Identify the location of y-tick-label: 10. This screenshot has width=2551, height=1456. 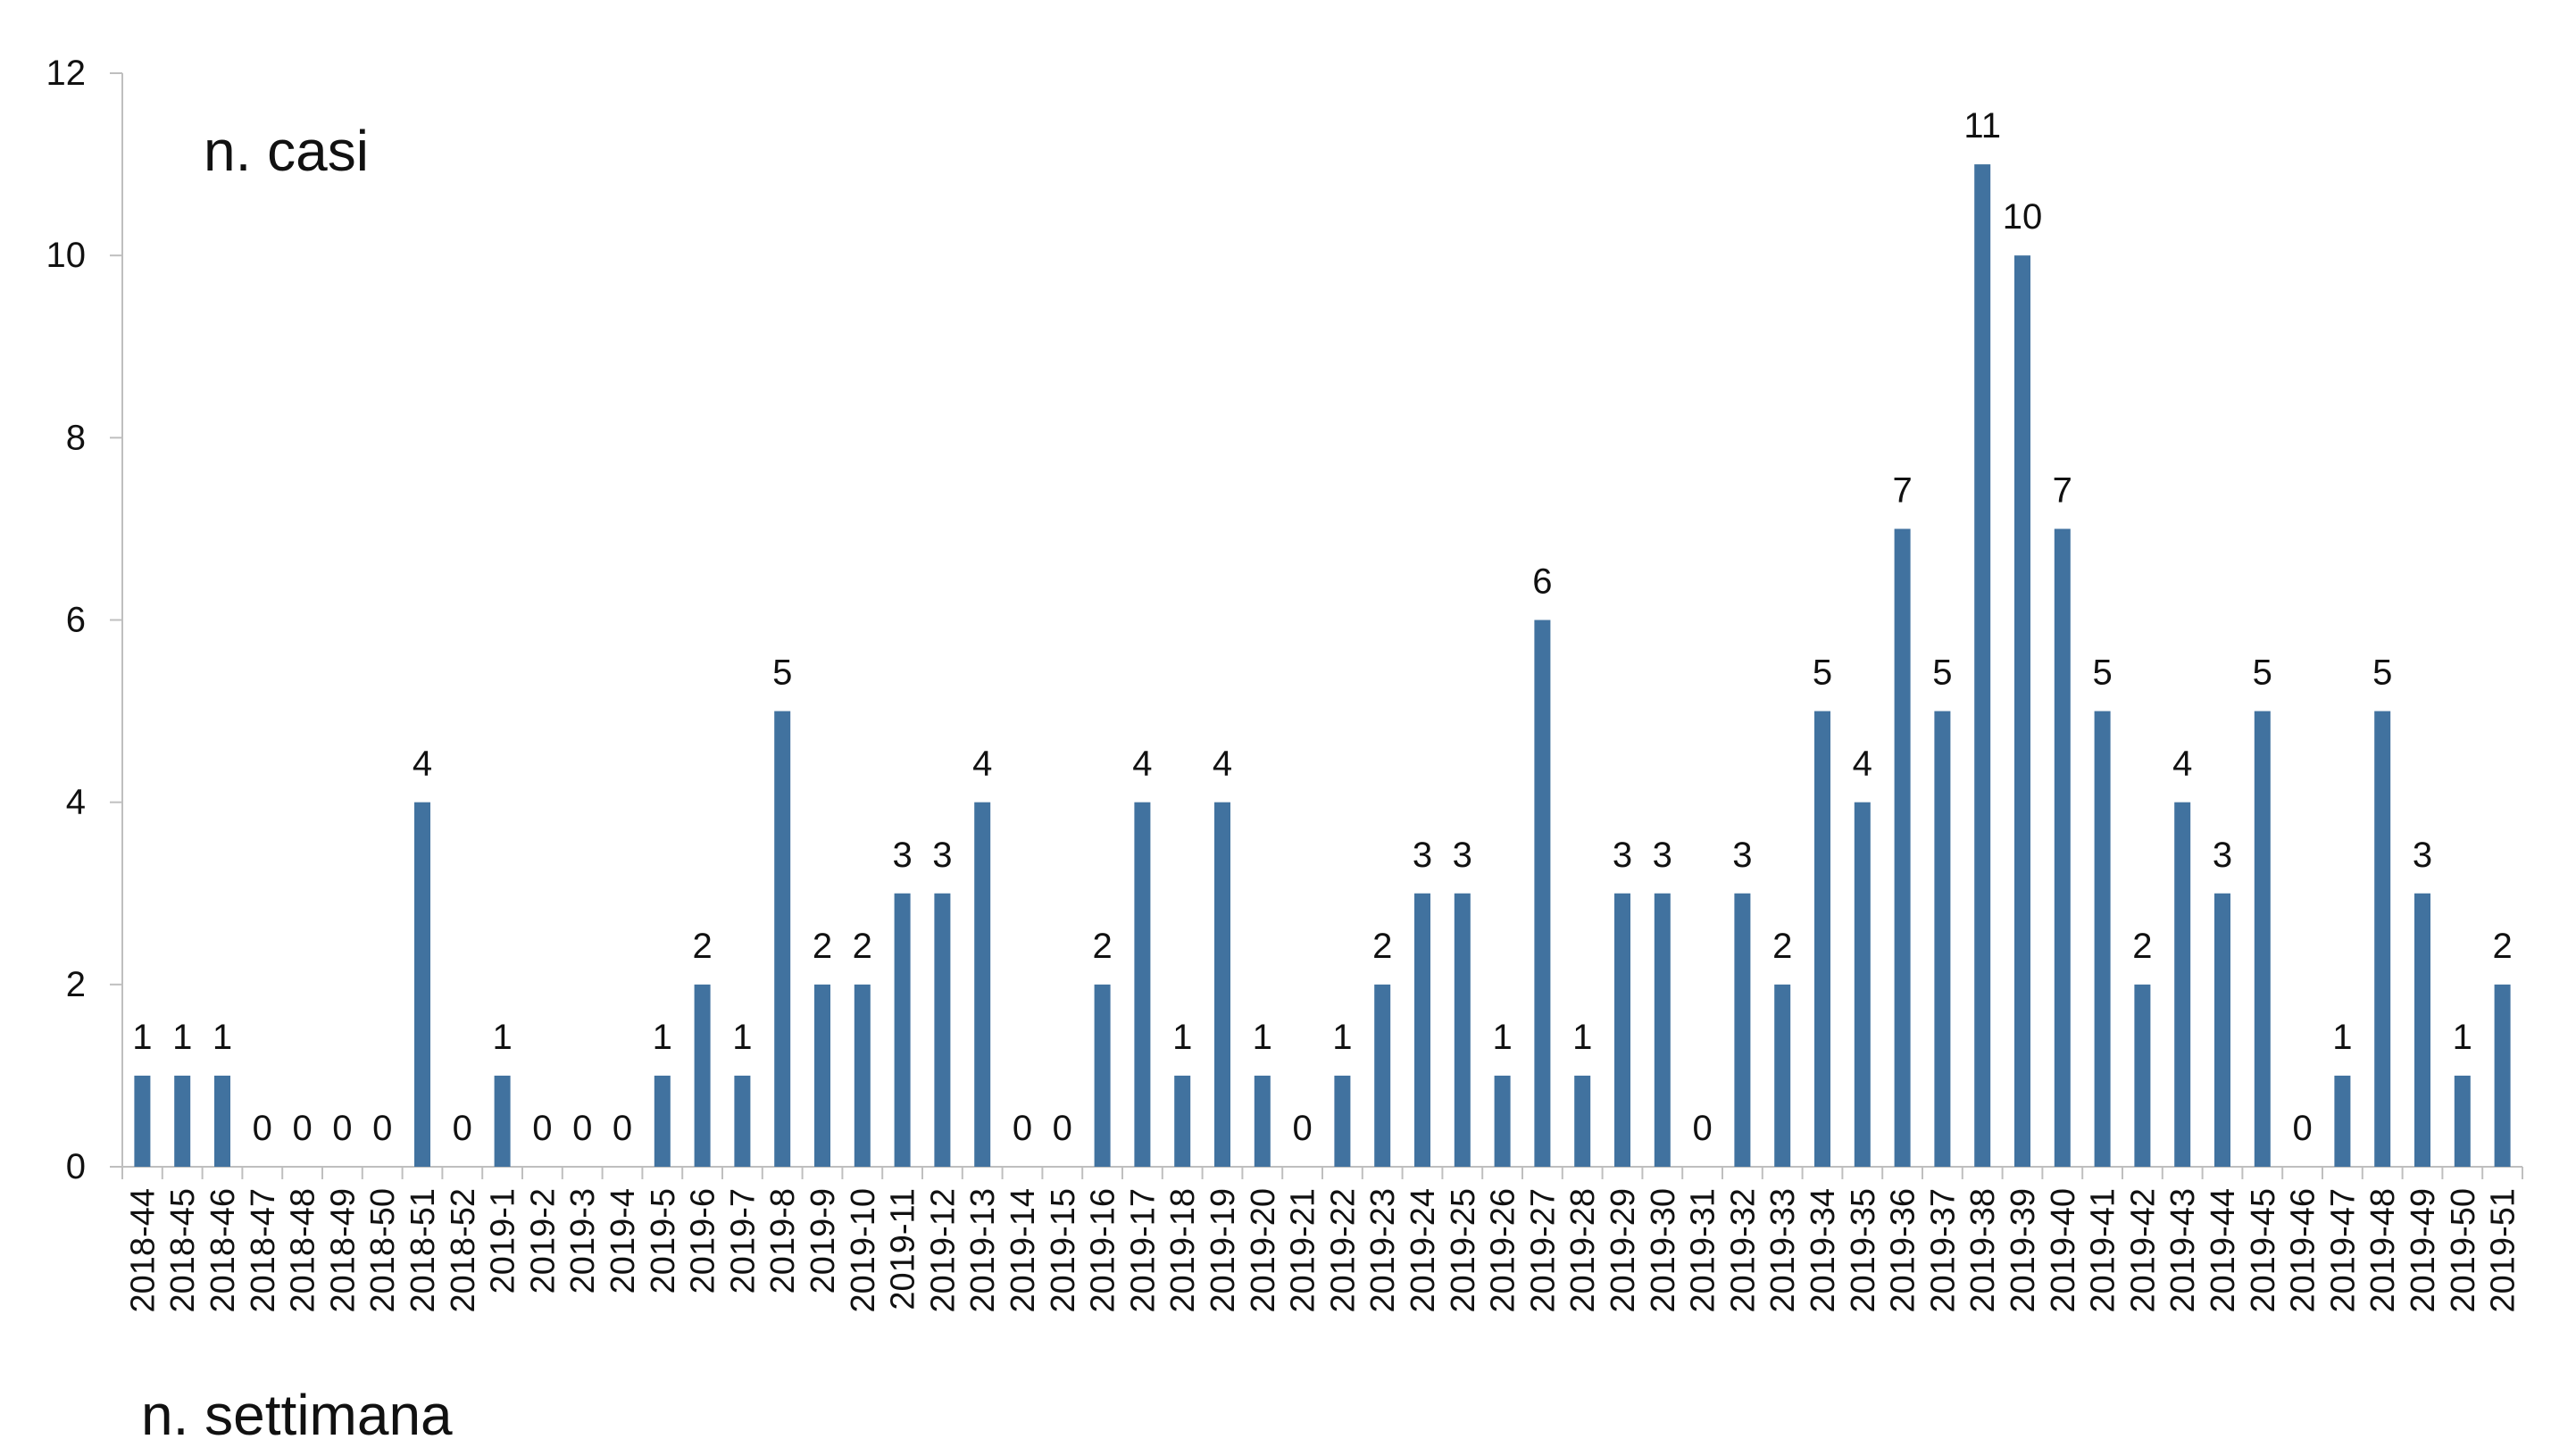
(66, 256).